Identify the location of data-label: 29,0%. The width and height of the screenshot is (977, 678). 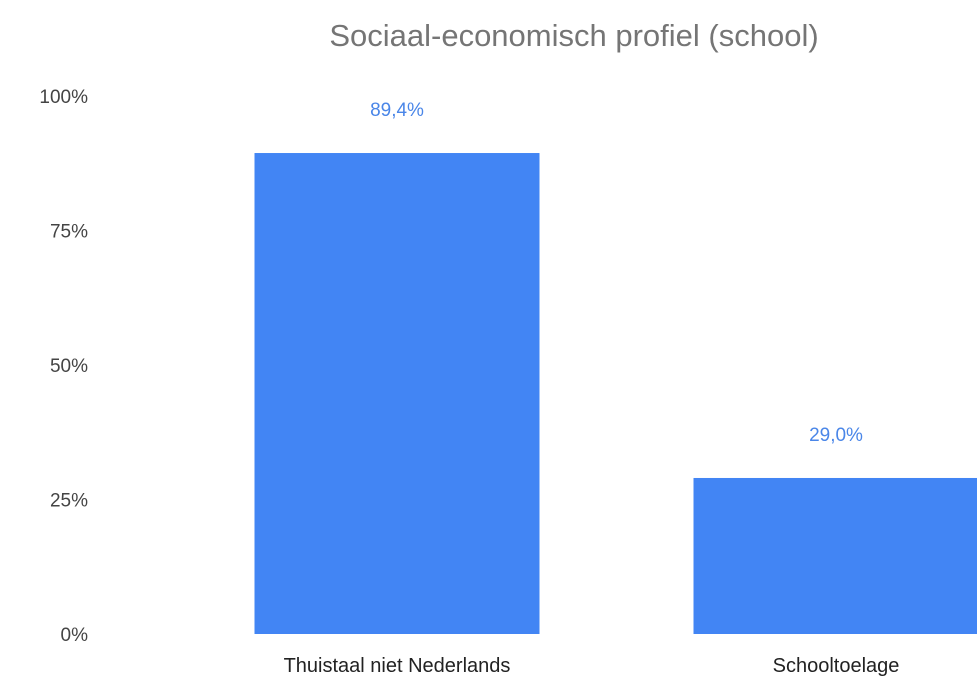
(836, 435).